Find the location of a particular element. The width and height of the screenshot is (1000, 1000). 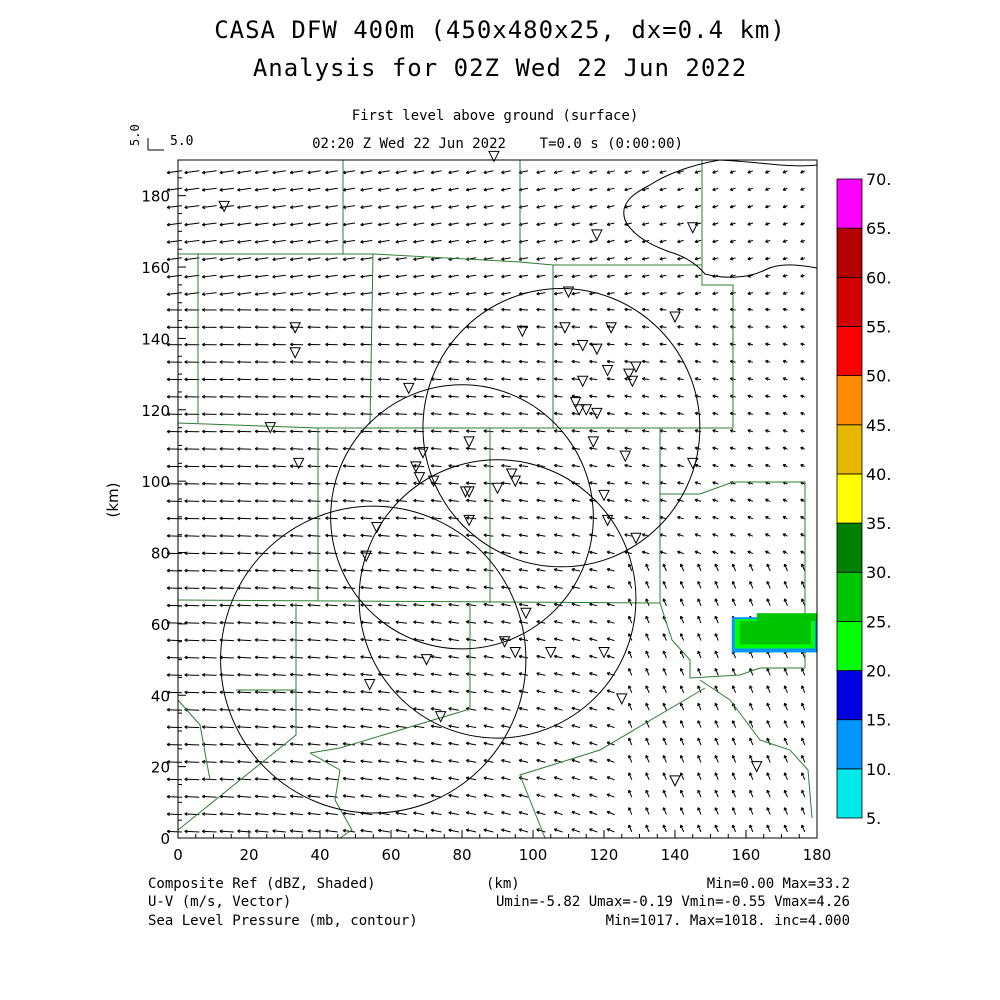

y-tick-label: 120 is located at coordinates (155, 411).